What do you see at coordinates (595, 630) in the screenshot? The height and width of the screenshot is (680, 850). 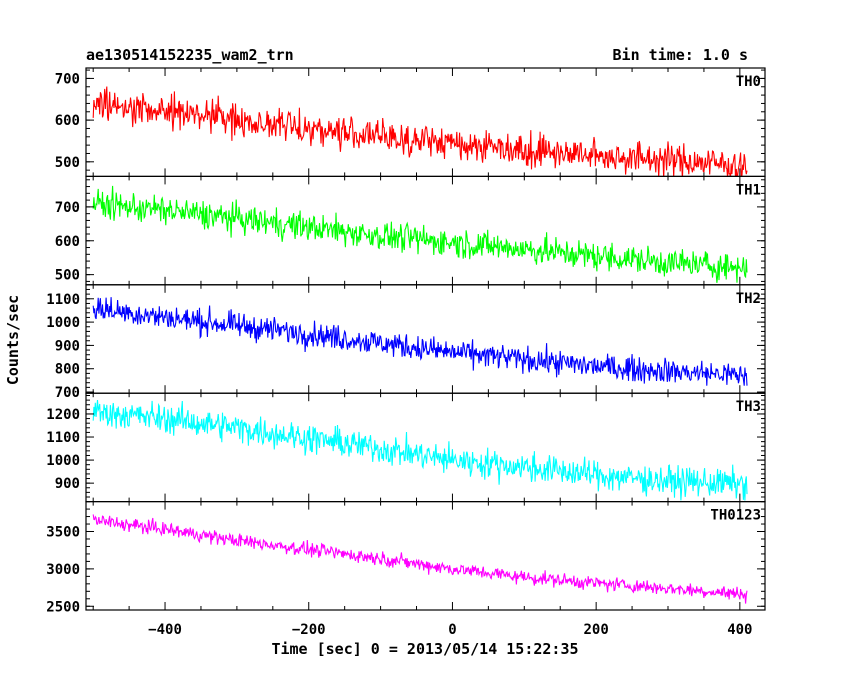 I see `x-tick-label: 200` at bounding box center [595, 630].